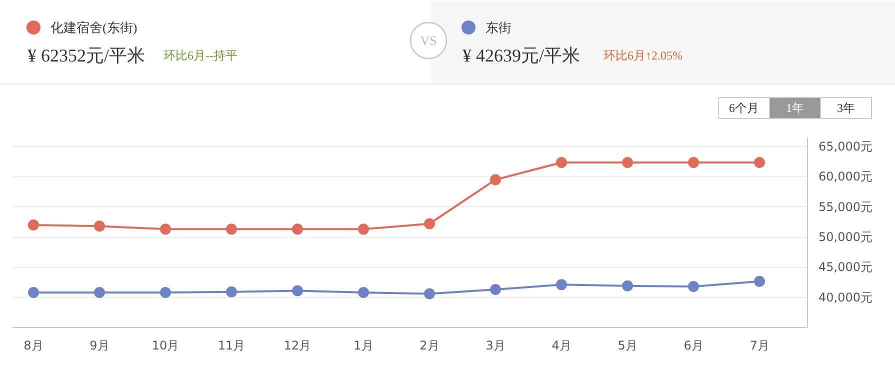 The width and height of the screenshot is (895, 371). I want to click on x-tick-label: 2月, so click(430, 345).